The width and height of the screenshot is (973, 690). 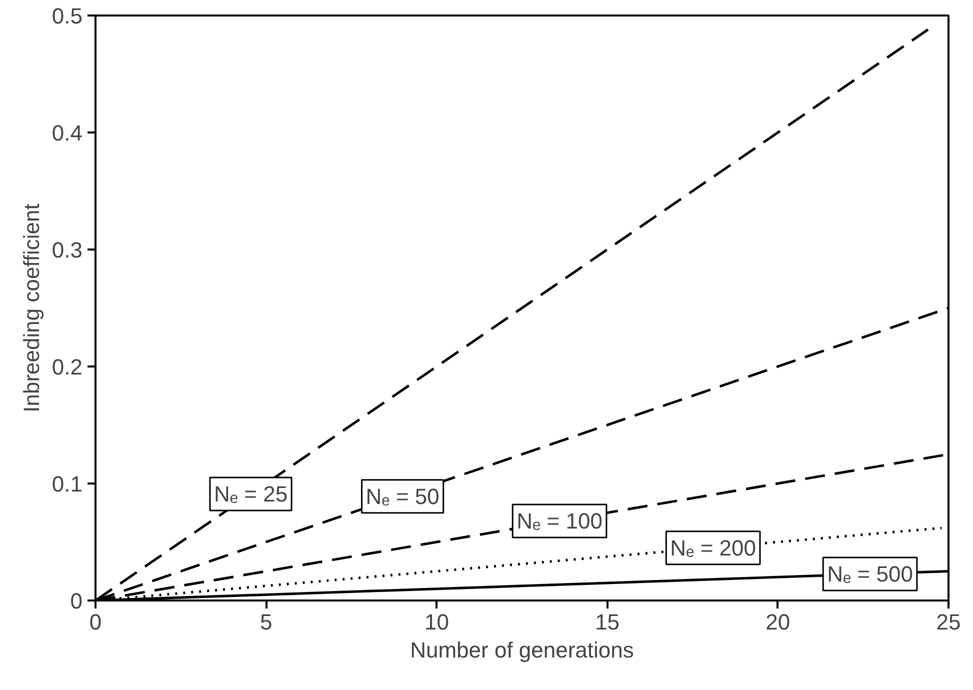 I want to click on annotation: Nₑ = 500, so click(x=870, y=573).